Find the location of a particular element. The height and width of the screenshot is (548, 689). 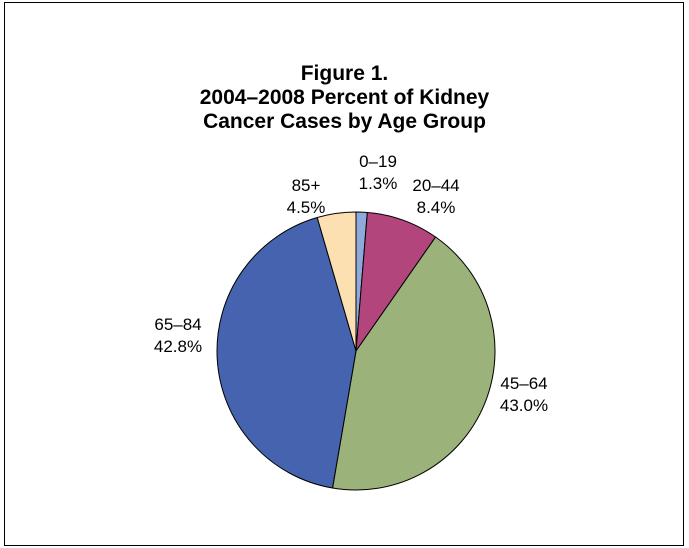

slice-label-45-64: 45–64 is located at coordinates (523, 383).